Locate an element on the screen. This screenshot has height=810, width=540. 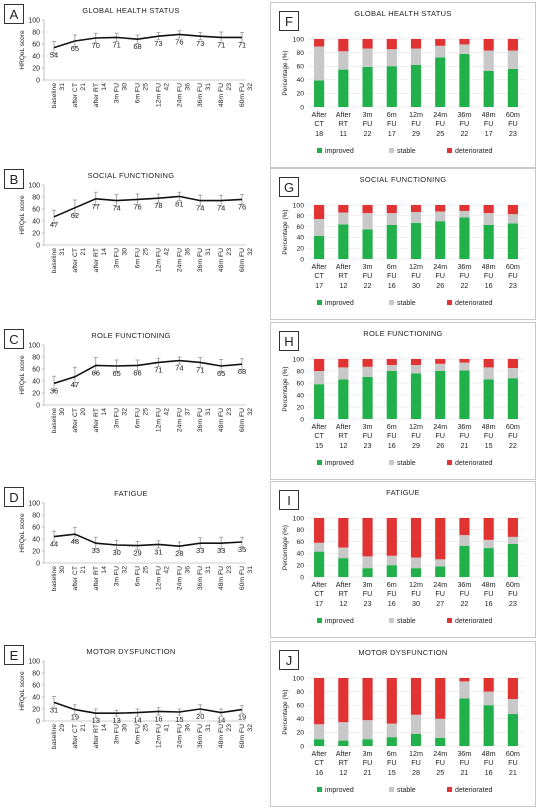
panel-letter: B is located at coordinates (14, 179).